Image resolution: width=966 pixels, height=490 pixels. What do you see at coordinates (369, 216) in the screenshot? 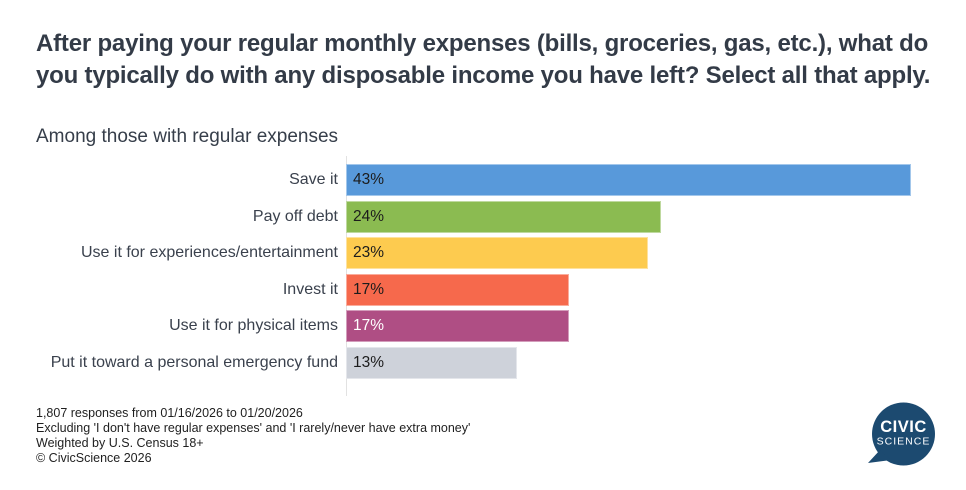
I see `bar-value-label: 24%` at bounding box center [369, 216].